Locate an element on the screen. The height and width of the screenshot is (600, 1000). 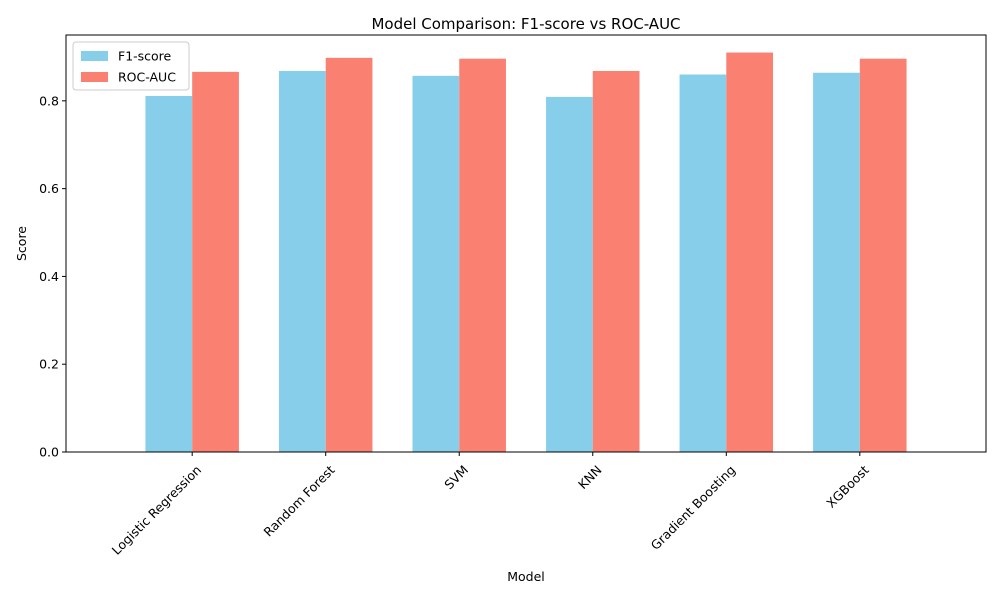
bar-f1-score-knn is located at coordinates (569, 274).